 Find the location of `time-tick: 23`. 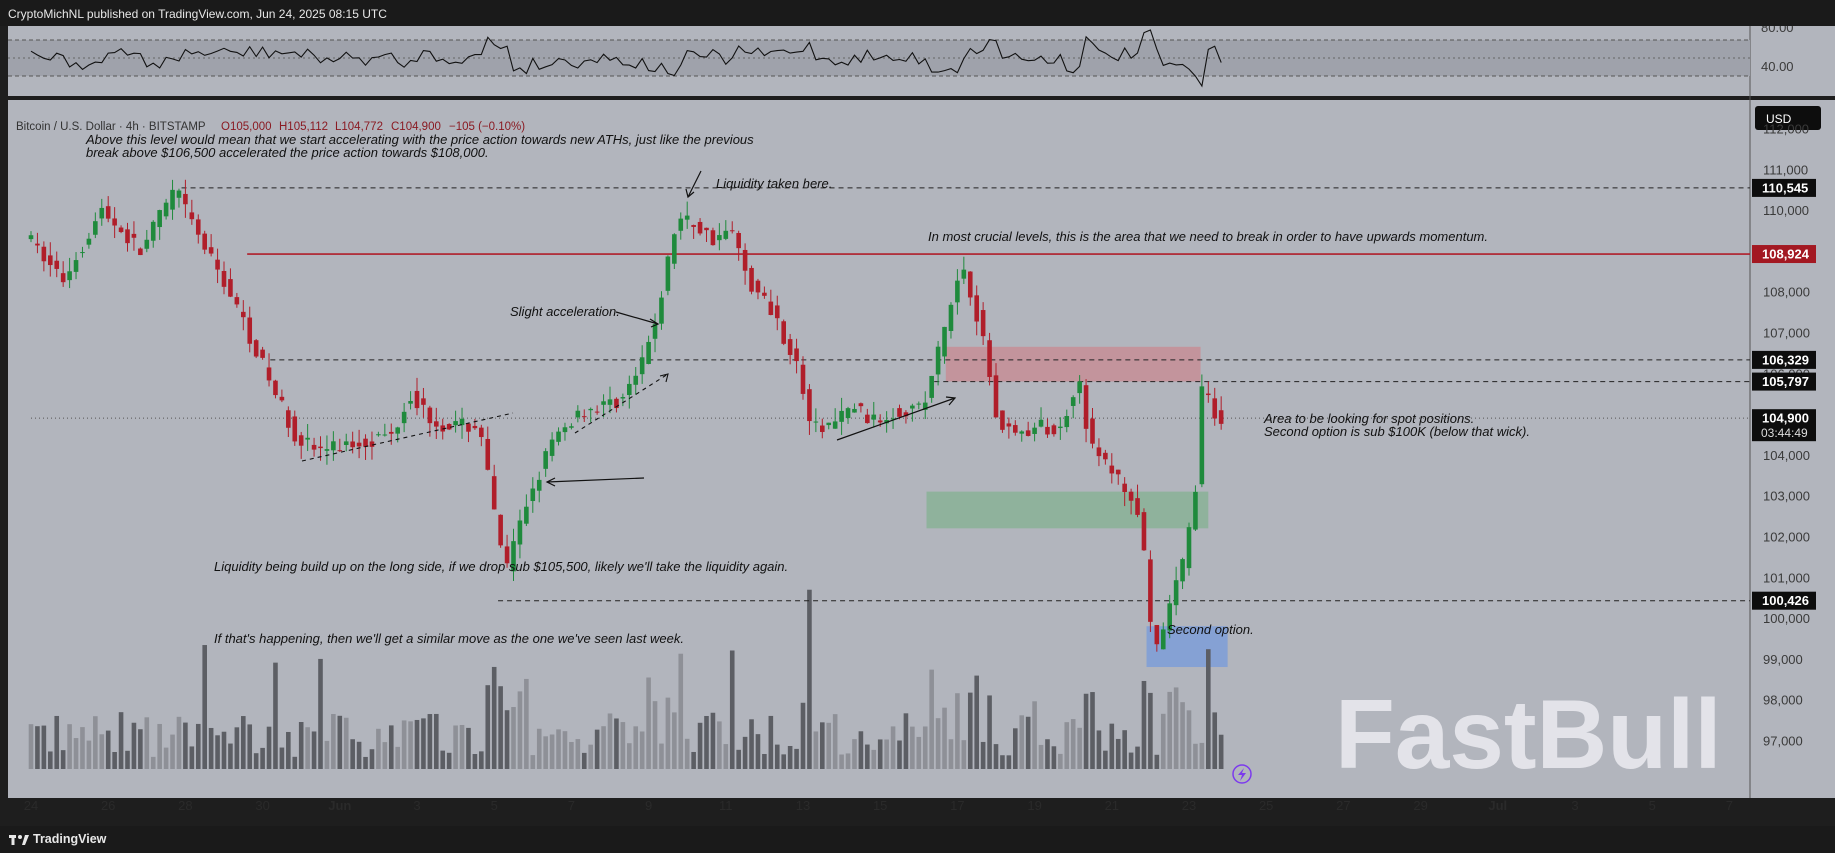

time-tick: 23 is located at coordinates (1189, 805).